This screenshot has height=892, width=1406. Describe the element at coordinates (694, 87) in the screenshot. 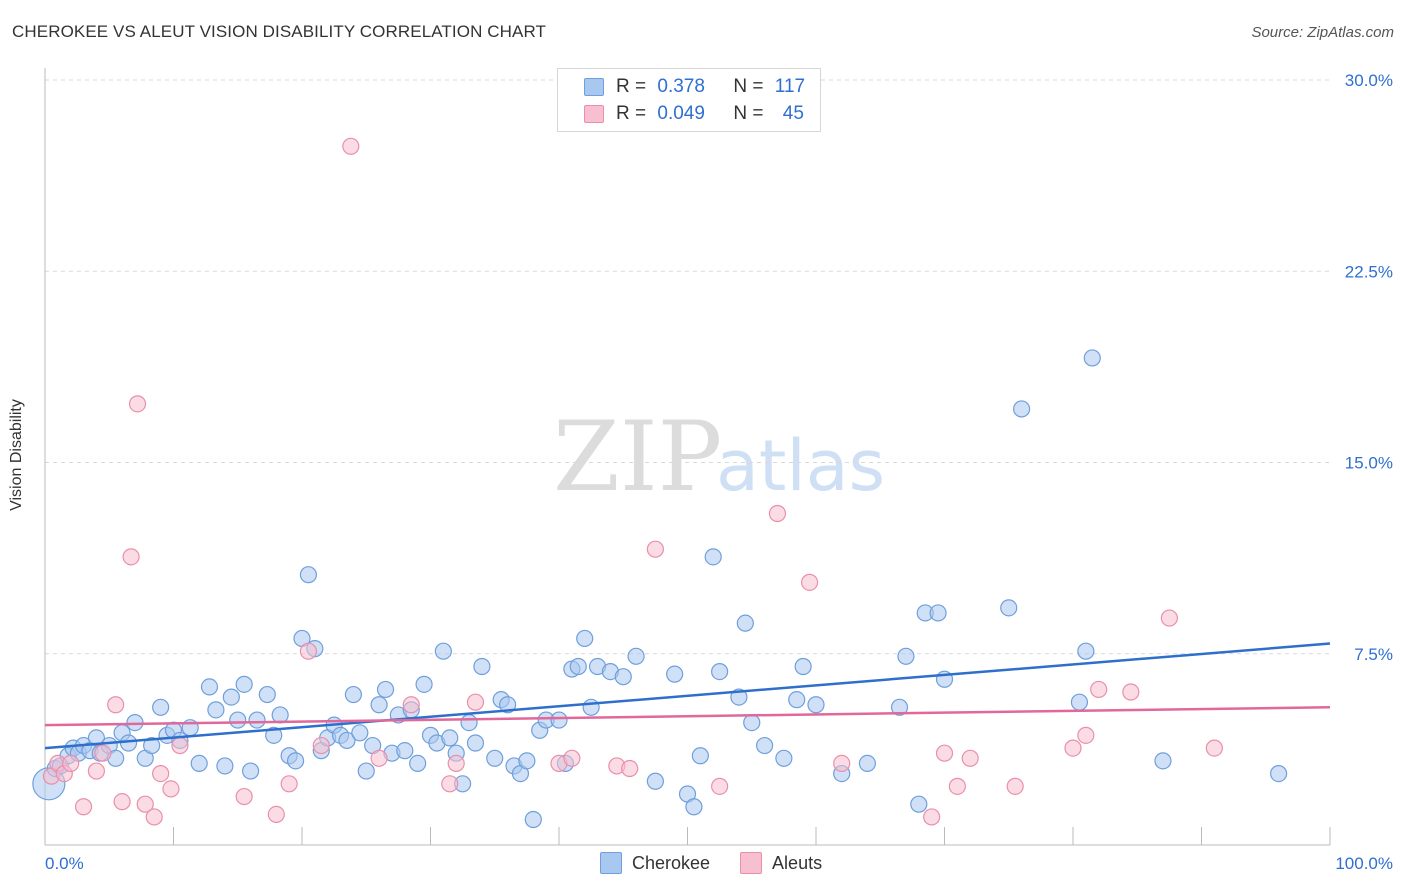

I see `legend-row-cherokee: R = 0.378 N = 117` at that location.